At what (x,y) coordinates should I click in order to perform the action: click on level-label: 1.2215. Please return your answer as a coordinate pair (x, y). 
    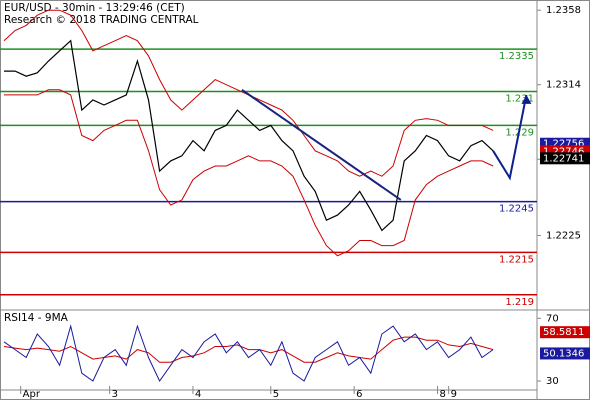
    Looking at the image, I should click on (516, 259).